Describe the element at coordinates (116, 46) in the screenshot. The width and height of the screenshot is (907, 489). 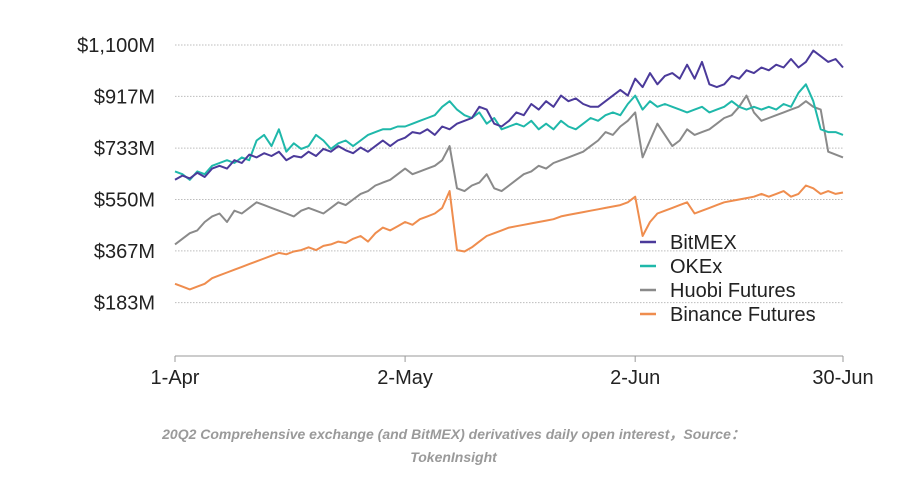
I see `y-tick-label: $1,100M` at that location.